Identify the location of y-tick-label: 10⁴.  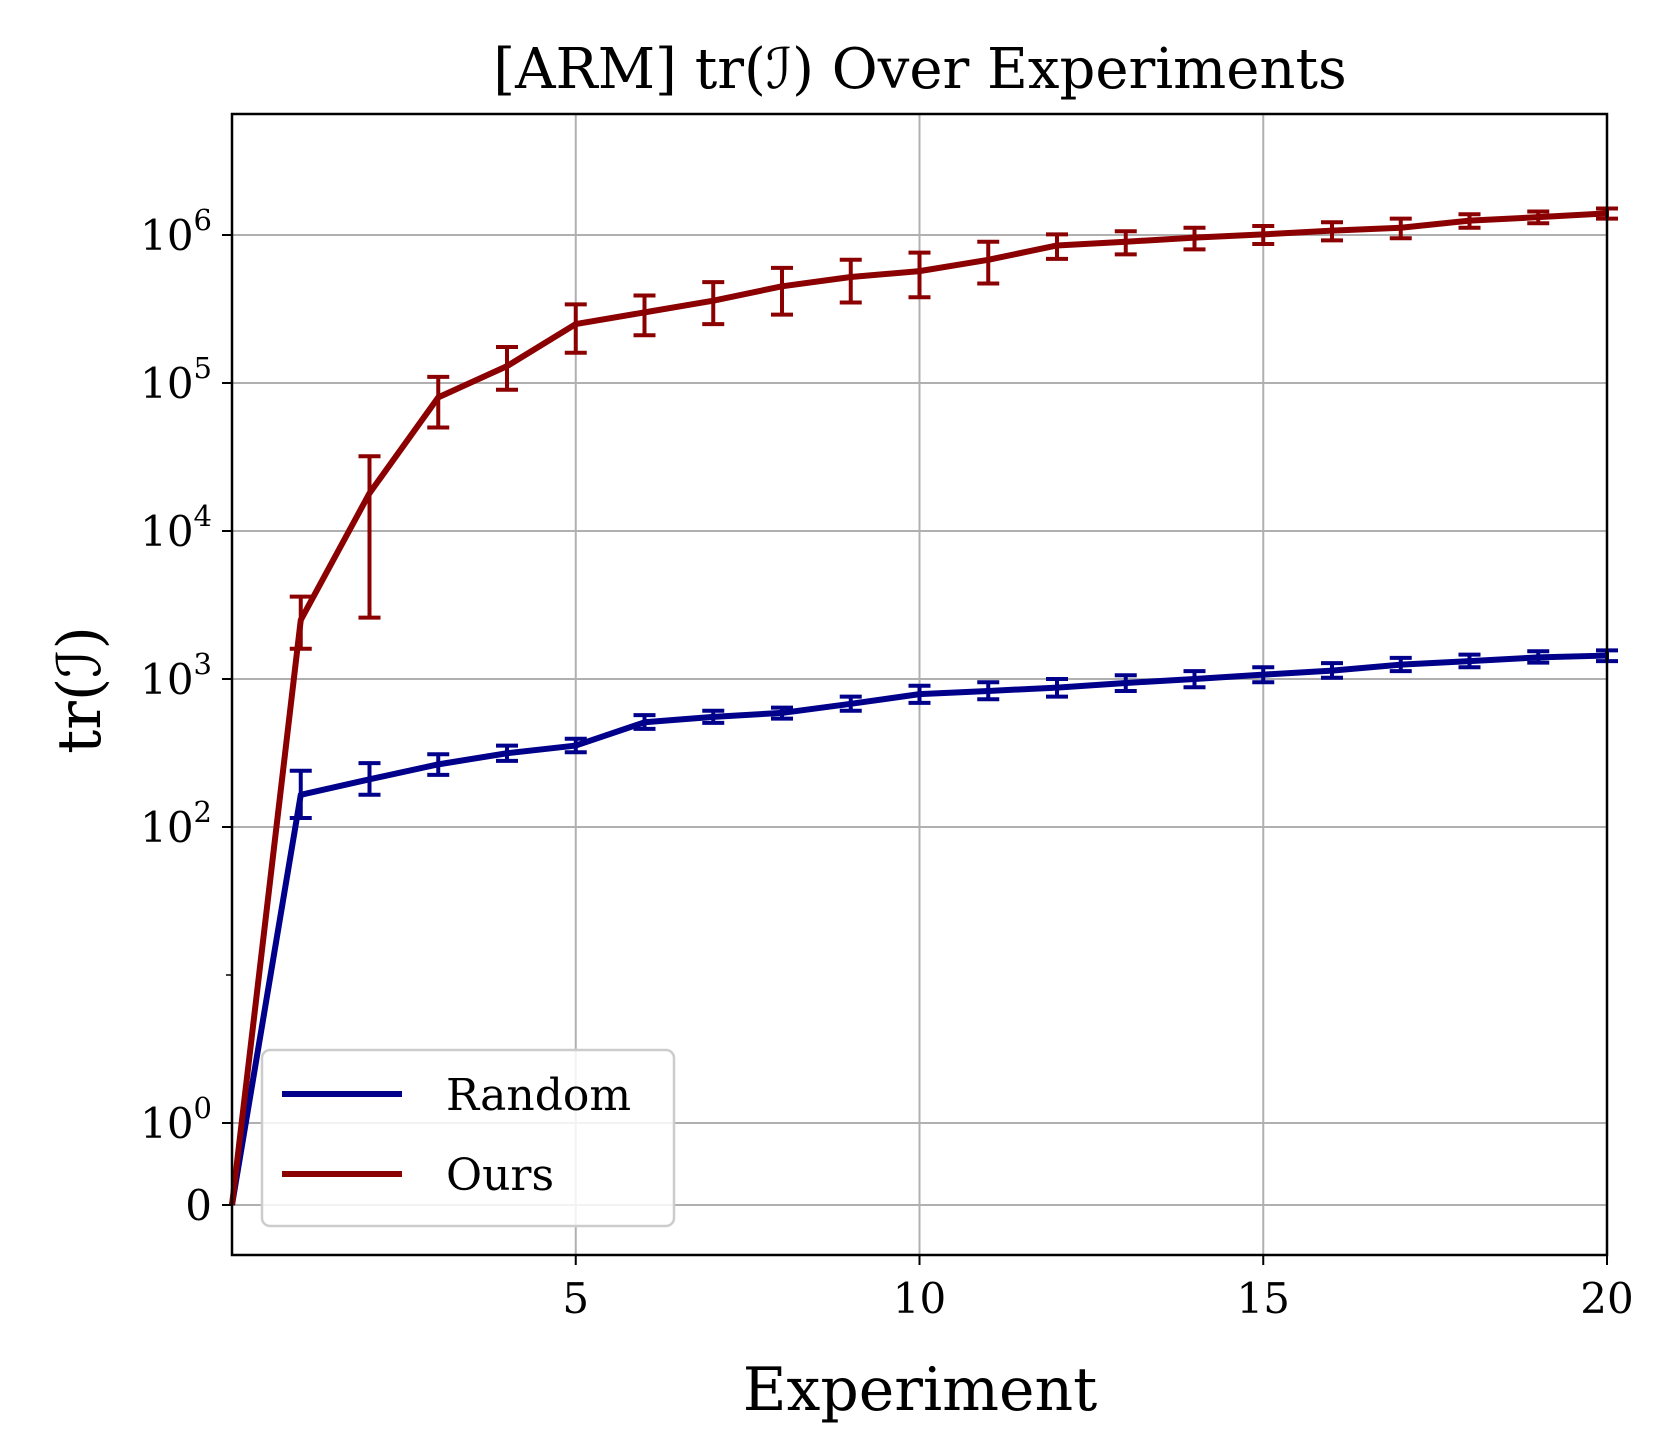
(176, 527).